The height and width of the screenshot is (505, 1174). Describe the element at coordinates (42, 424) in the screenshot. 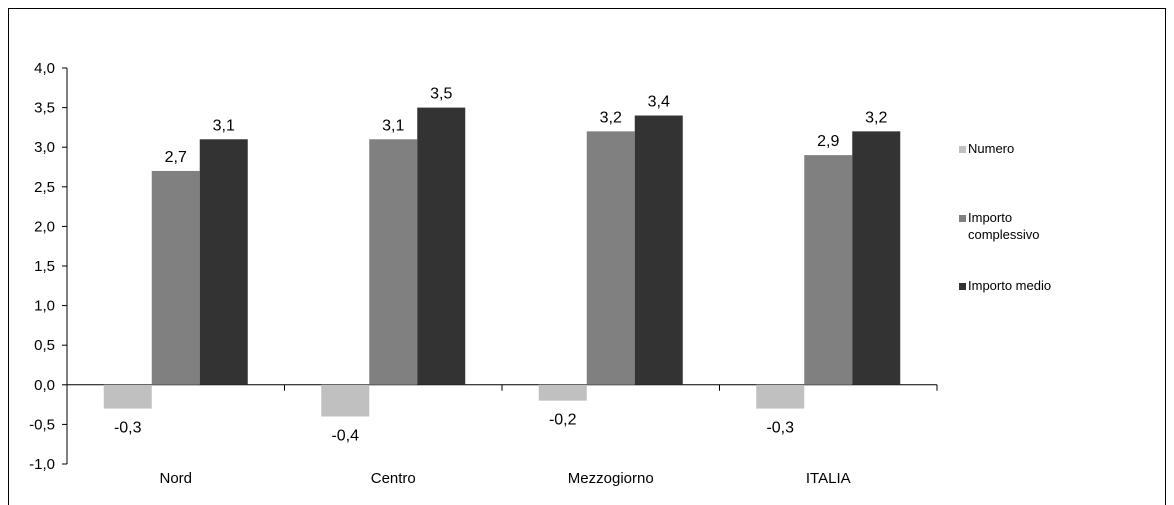

I see `y-tick-label: -0,5` at that location.